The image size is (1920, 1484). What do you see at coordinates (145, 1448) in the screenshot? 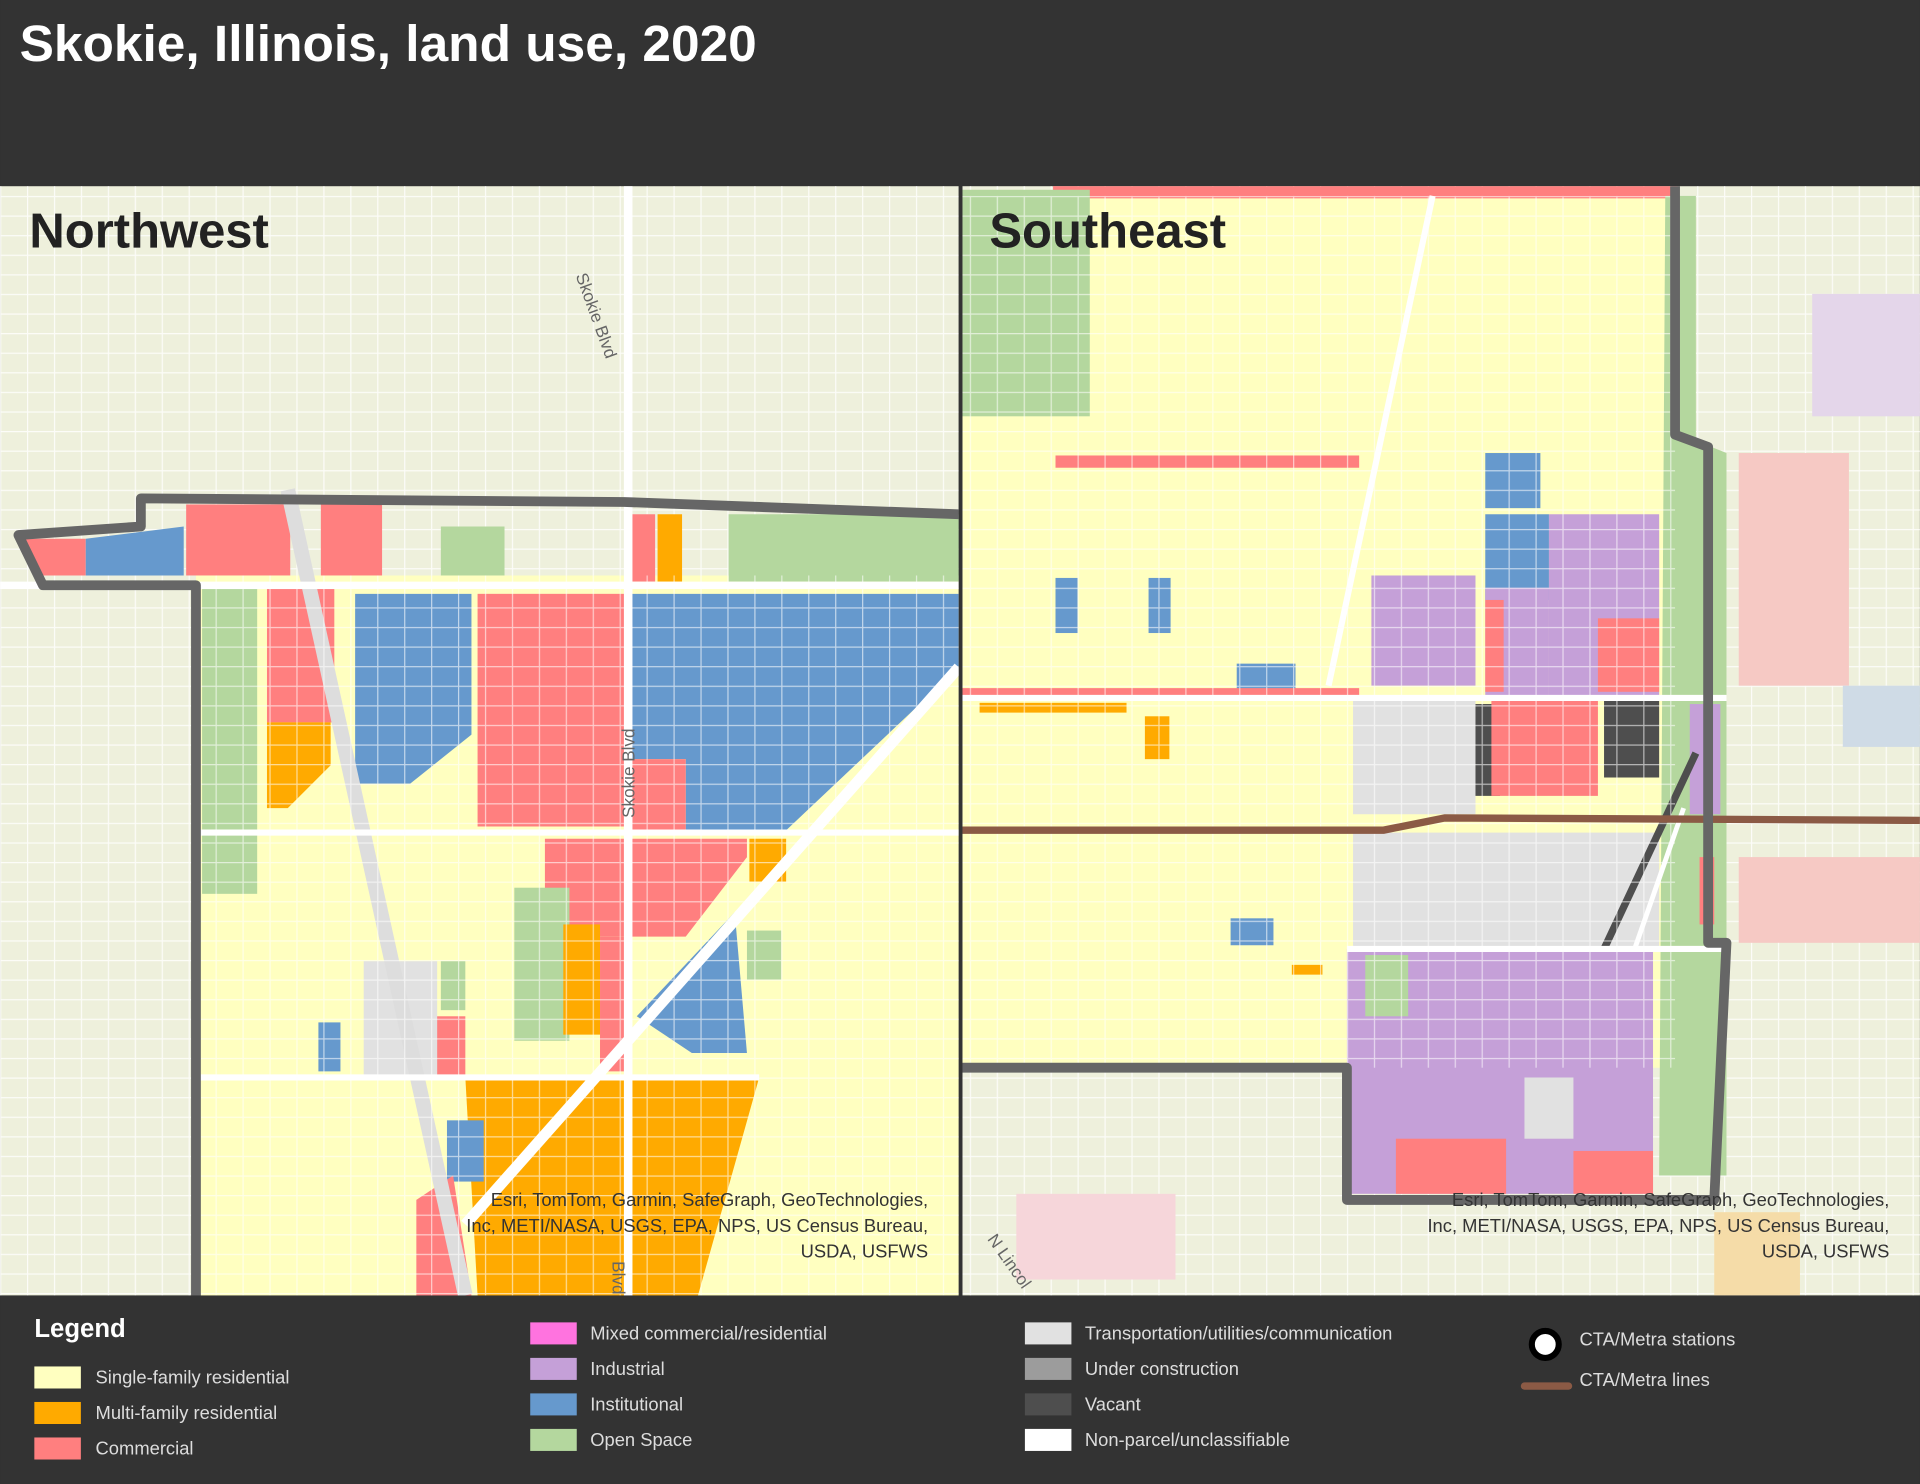
I see `legend-label: Commercial` at bounding box center [145, 1448].